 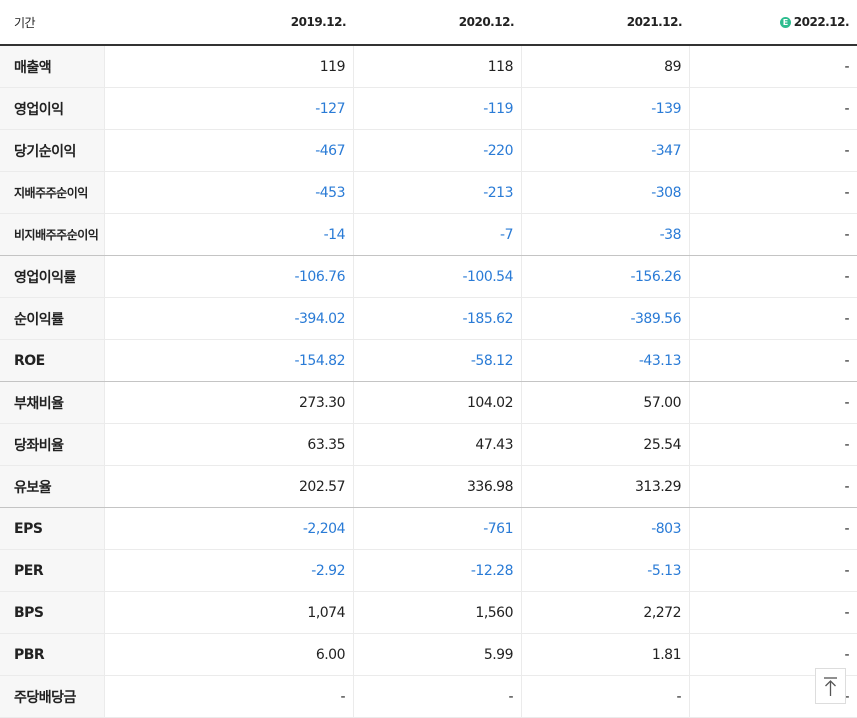 I want to click on value-cell: -119, so click(x=438, y=108).